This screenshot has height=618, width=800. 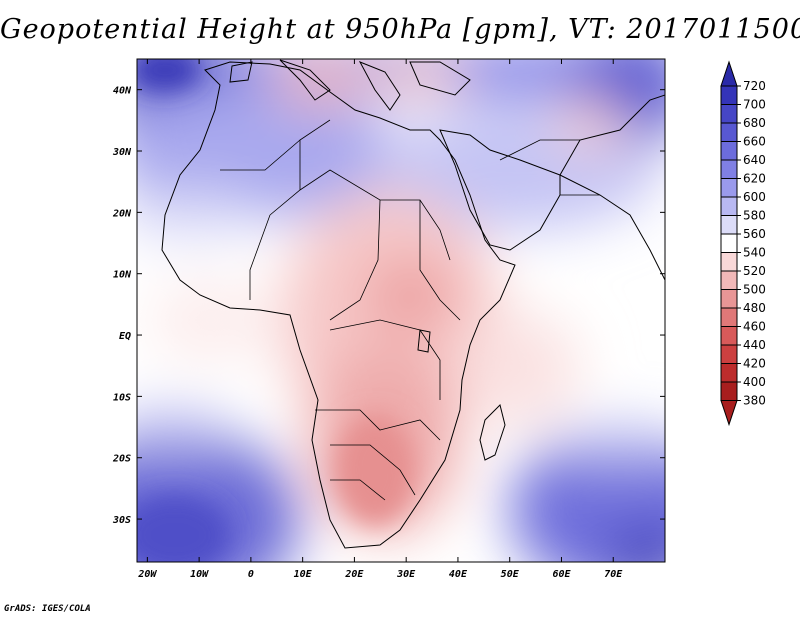 I want to click on colorbar-label: 500, so click(x=754, y=290).